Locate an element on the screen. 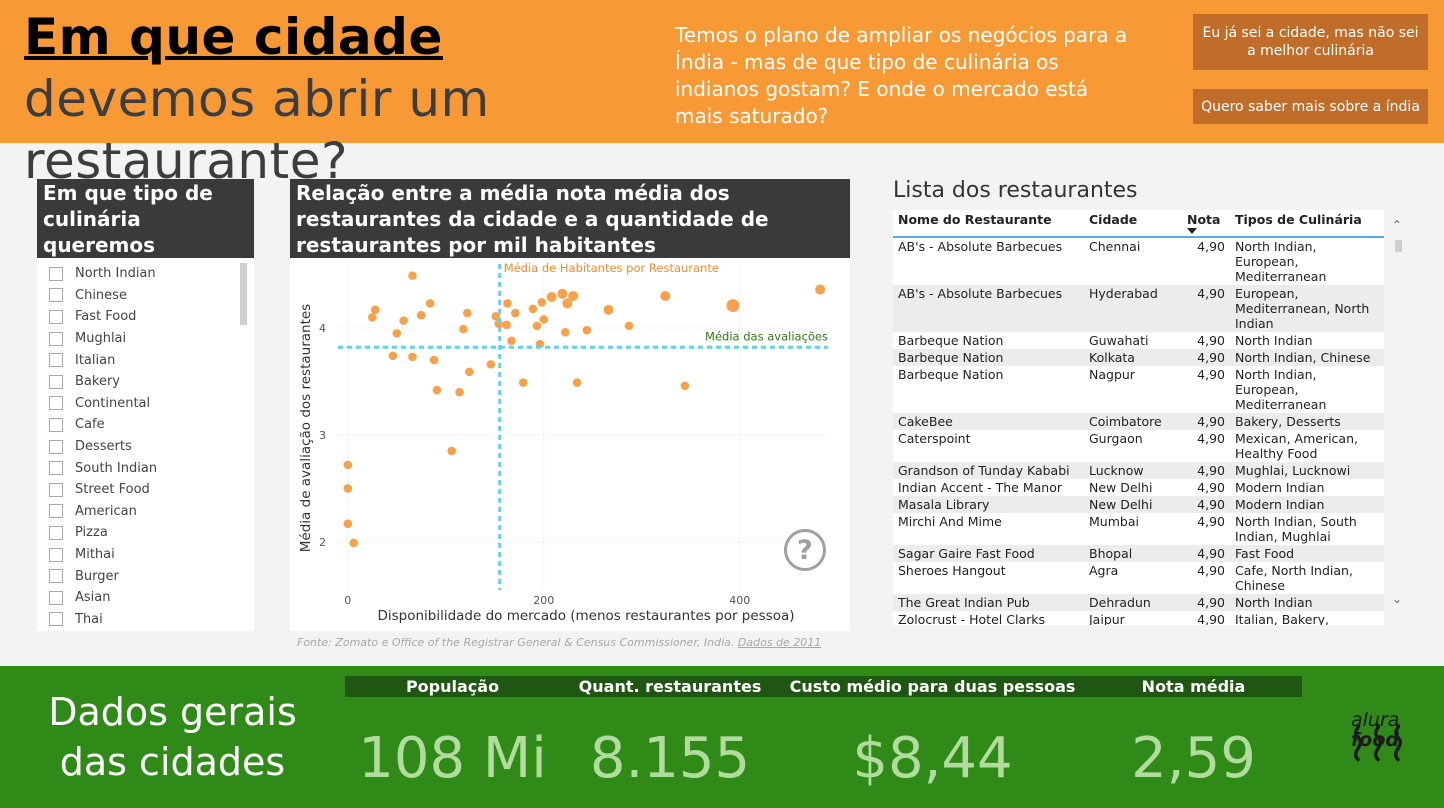 This screenshot has width=1444, height=808. cuisine-filter-item: Fast Food is located at coordinates (144, 317).